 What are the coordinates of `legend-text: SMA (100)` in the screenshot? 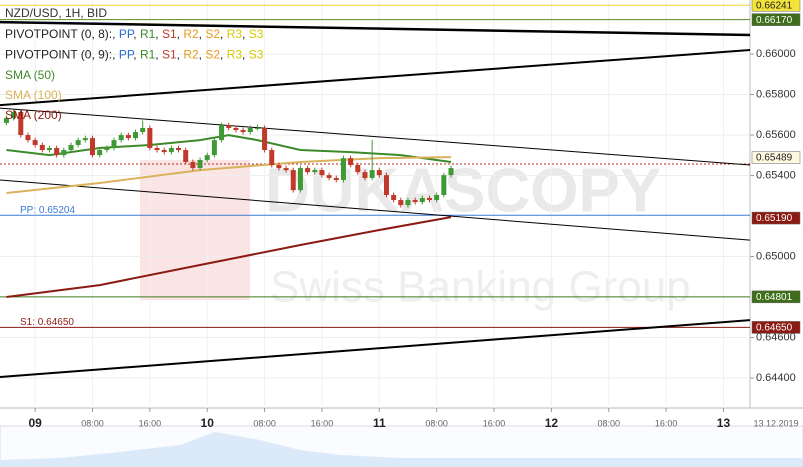 It's located at (33, 95).